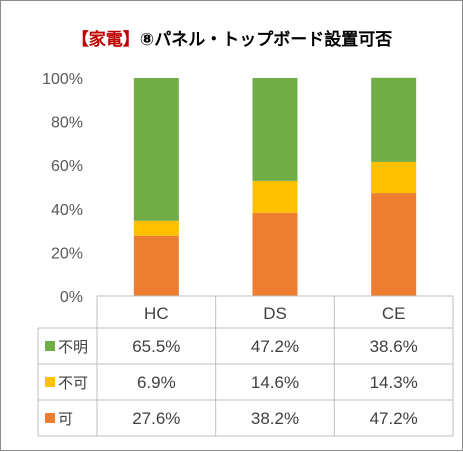 The width and height of the screenshot is (463, 452). Describe the element at coordinates (62, 79) in the screenshot. I see `y-tick-label: 100%` at that location.